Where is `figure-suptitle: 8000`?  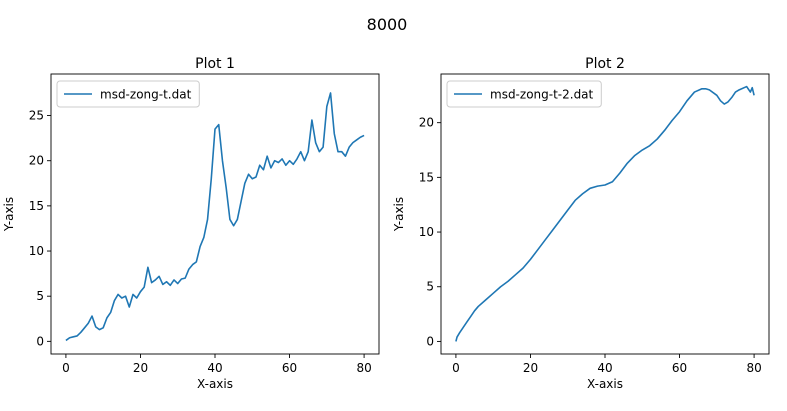 figure-suptitle: 8000 is located at coordinates (387, 24).